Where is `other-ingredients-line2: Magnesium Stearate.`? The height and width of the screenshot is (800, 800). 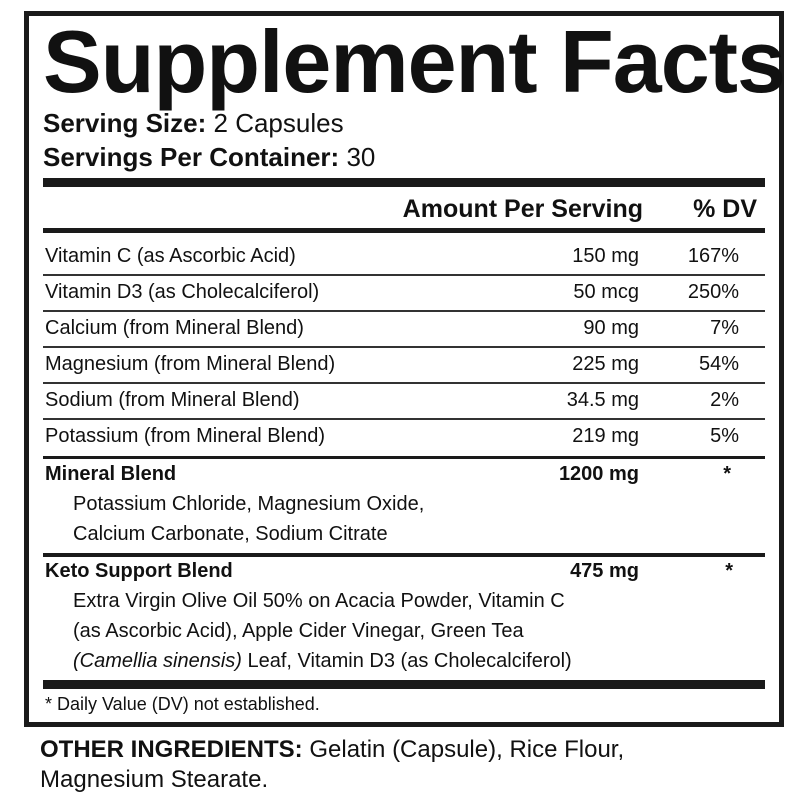 other-ingredients-line2: Magnesium Stearate. is located at coordinates (154, 779).